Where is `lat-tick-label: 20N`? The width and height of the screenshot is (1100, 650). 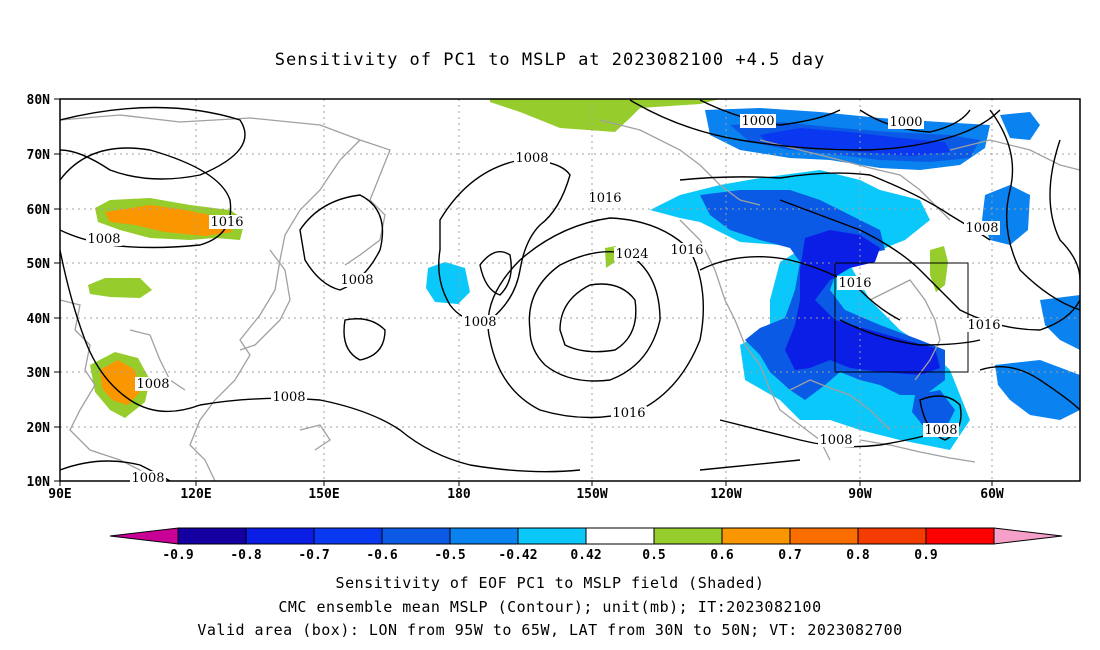 lat-tick-label: 20N is located at coordinates (39, 428).